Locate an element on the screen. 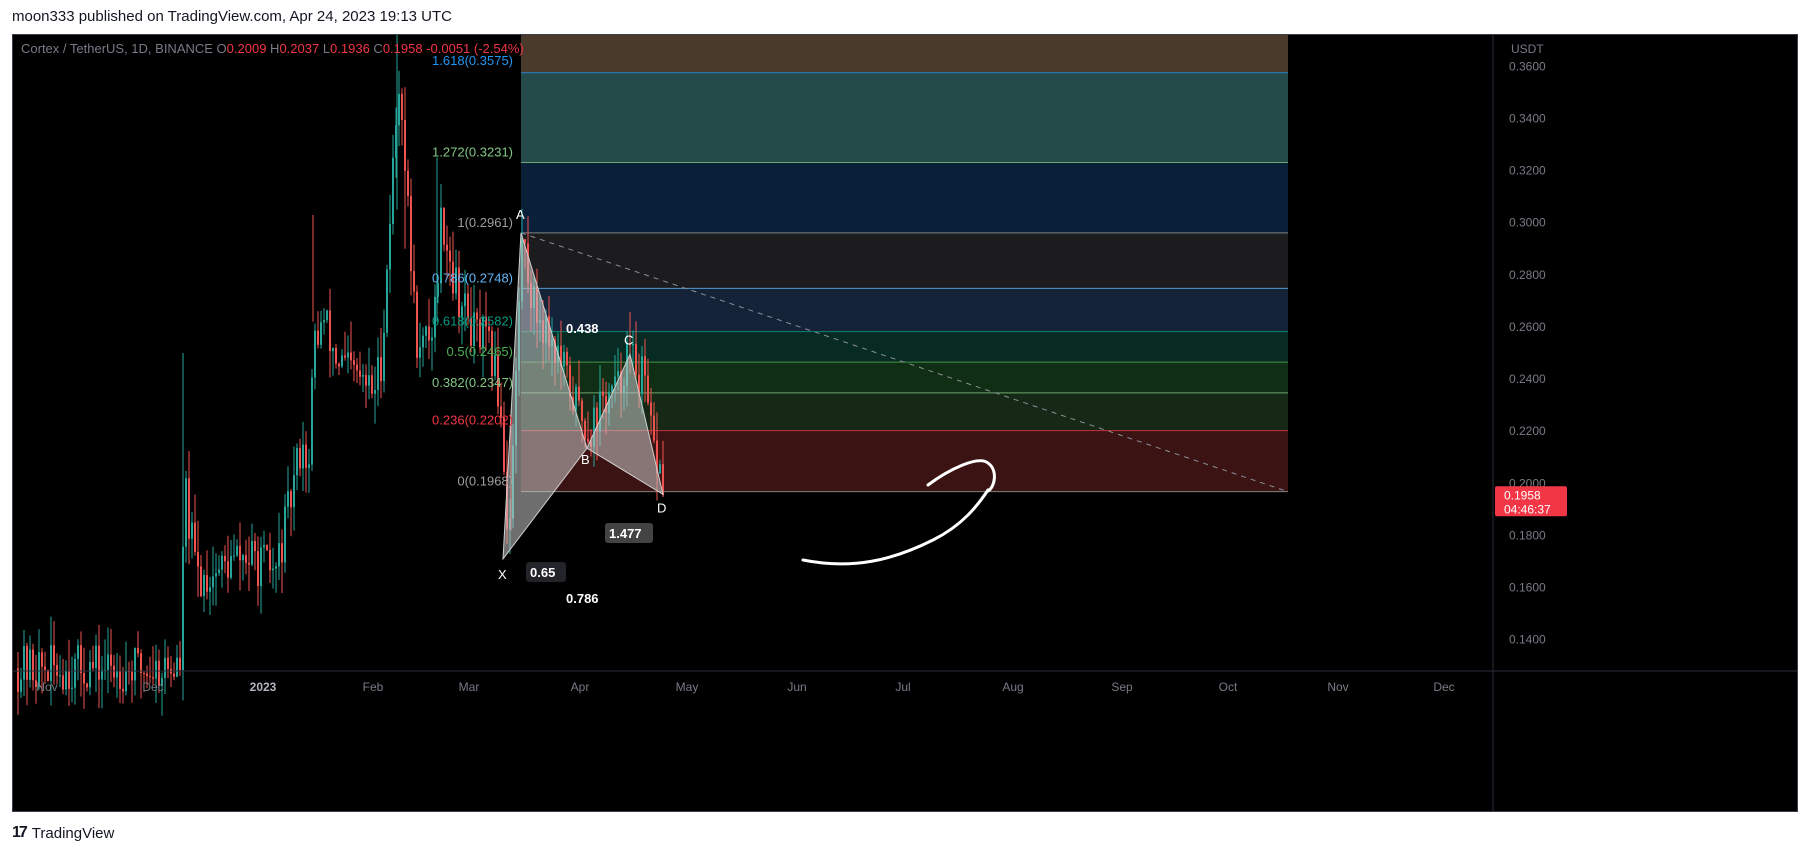 Image resolution: width=1814 pixels, height=856 pixels. y-tick-label-6: 0.2400 is located at coordinates (1527, 379).